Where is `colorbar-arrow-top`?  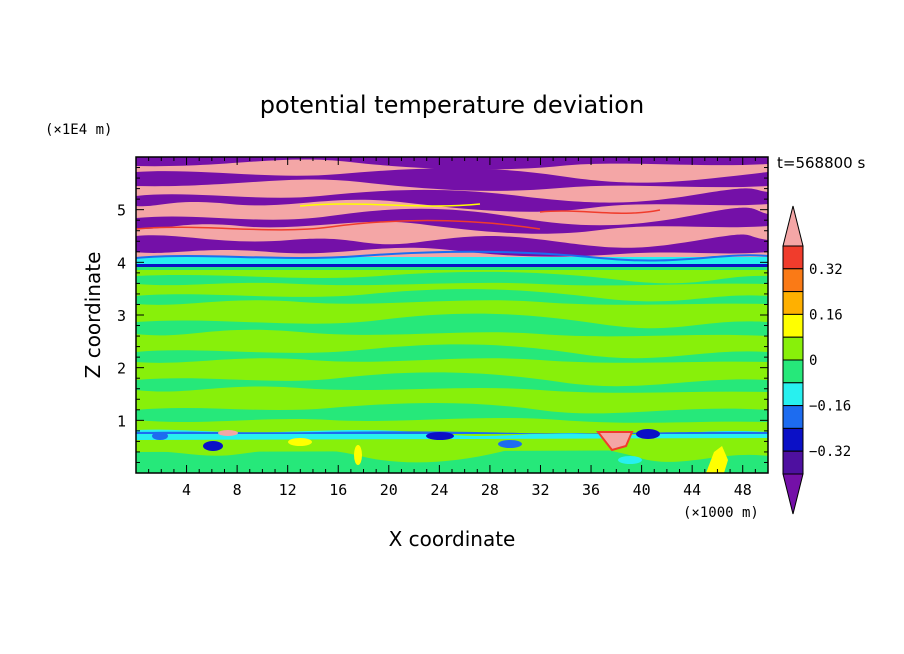
colorbar-arrow-top is located at coordinates (793, 226).